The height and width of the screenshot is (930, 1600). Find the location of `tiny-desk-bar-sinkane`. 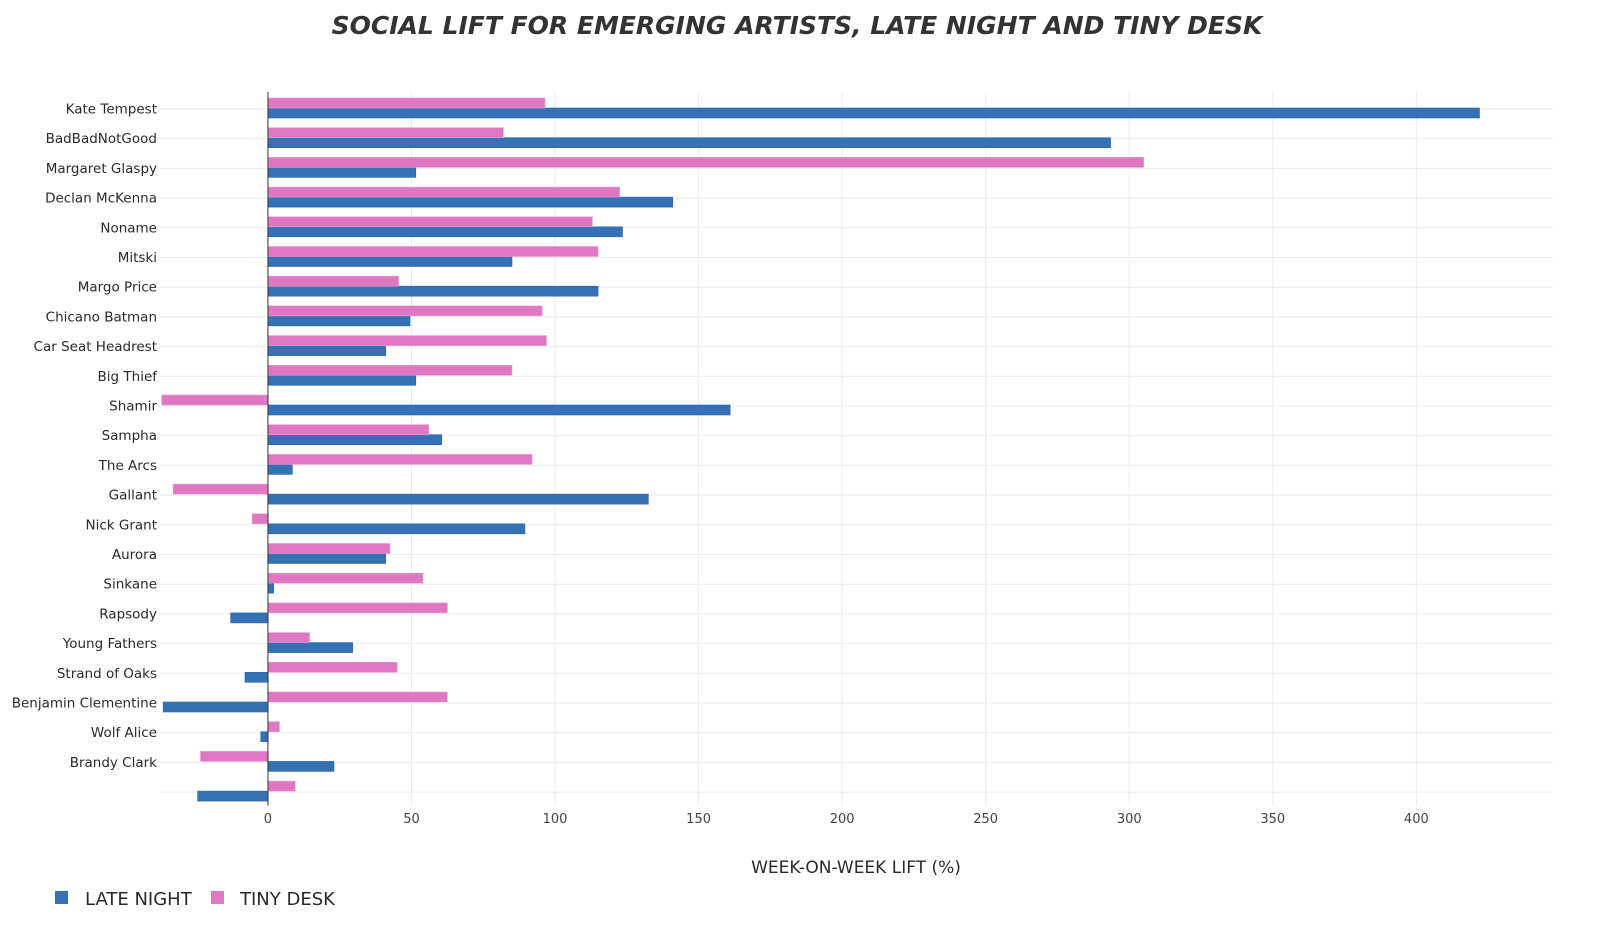

tiny-desk-bar-sinkane is located at coordinates (345, 578).